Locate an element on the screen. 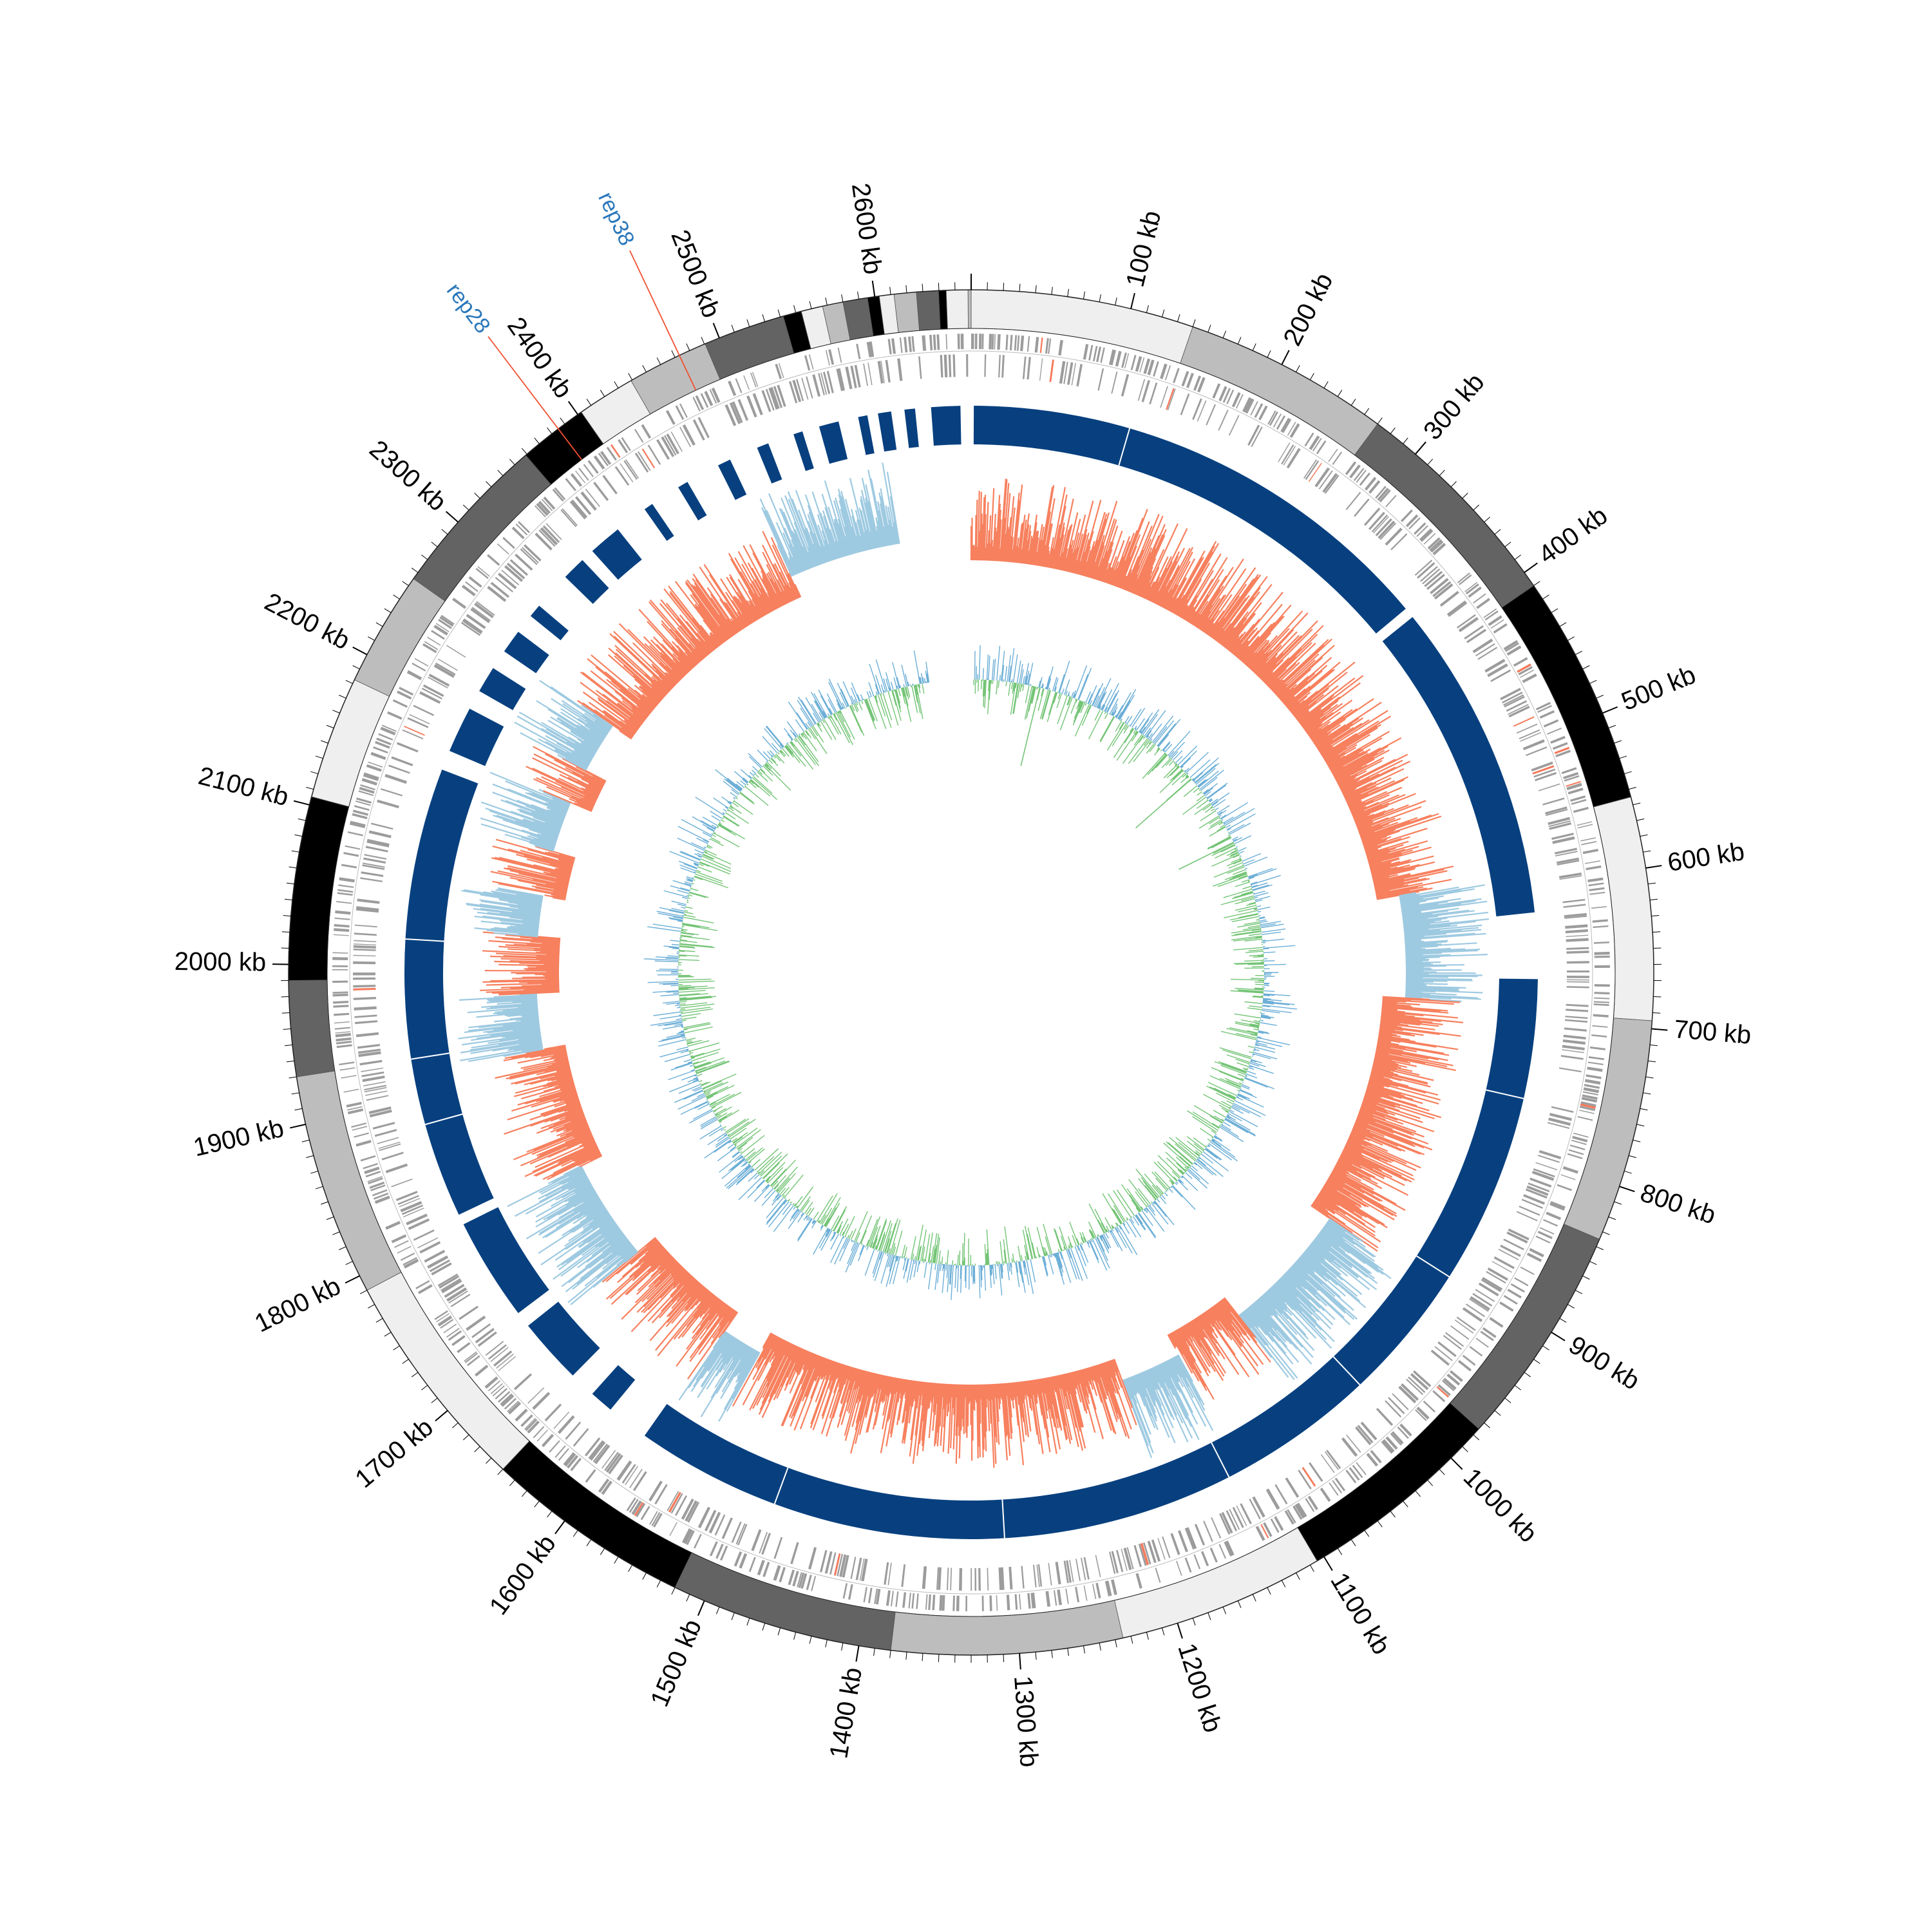 This screenshot has height=1932, width=1932. major-tick is located at coordinates (1420, 448).